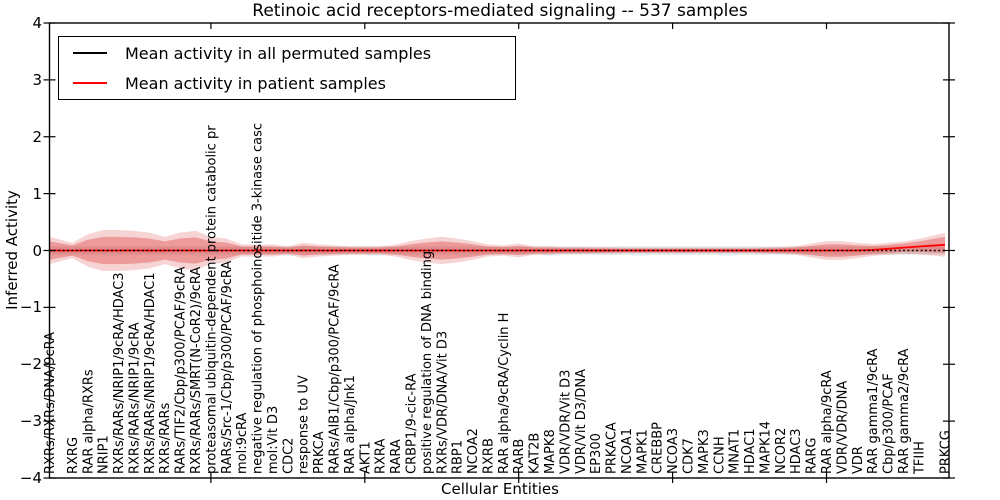 The image size is (1000, 500). What do you see at coordinates (858, 460) in the screenshot?
I see `x-tick-label: VDR` at bounding box center [858, 460].